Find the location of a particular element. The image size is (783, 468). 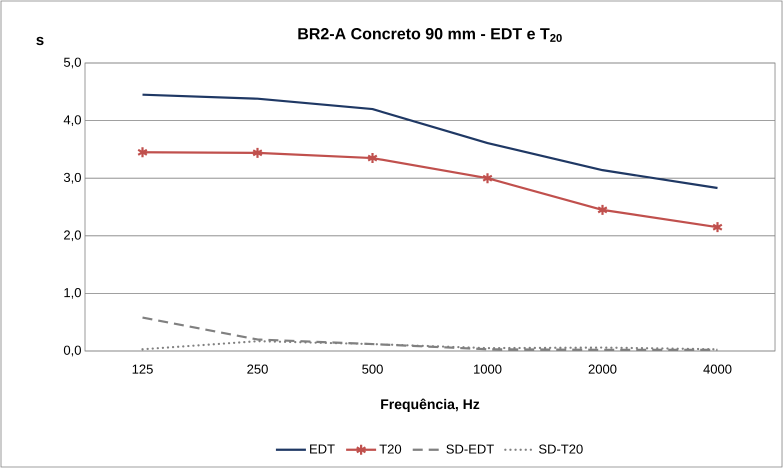

x-tick-label: 2000 is located at coordinates (602, 369).